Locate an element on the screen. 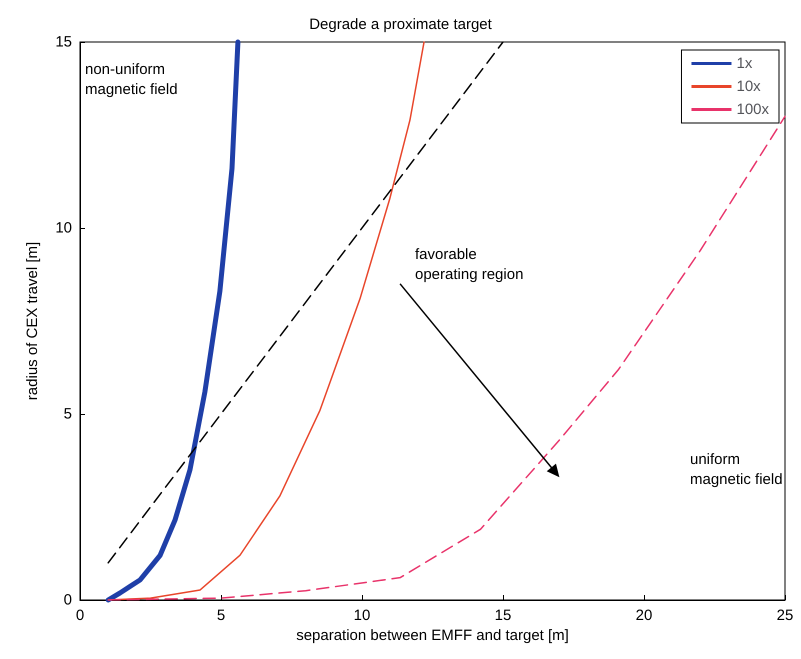 This screenshot has height=659, width=801. x-tick-label: 5 is located at coordinates (221, 615).